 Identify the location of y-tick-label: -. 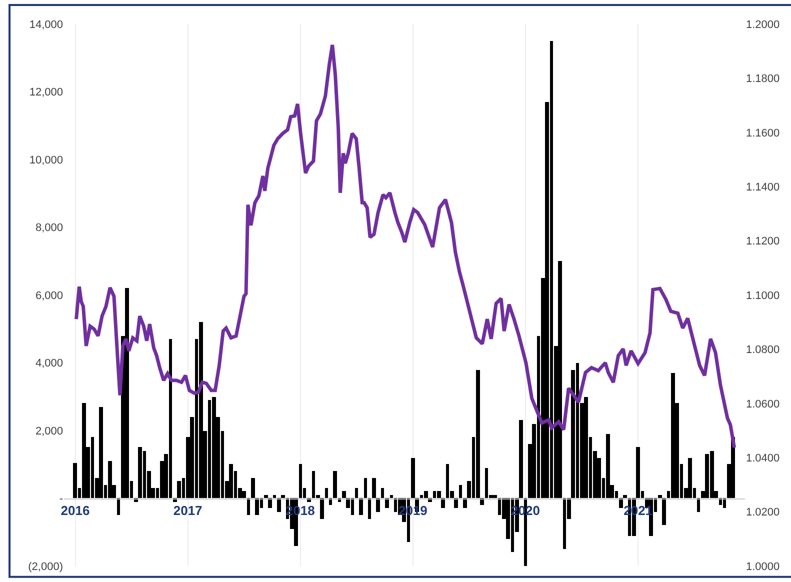
(61, 499).